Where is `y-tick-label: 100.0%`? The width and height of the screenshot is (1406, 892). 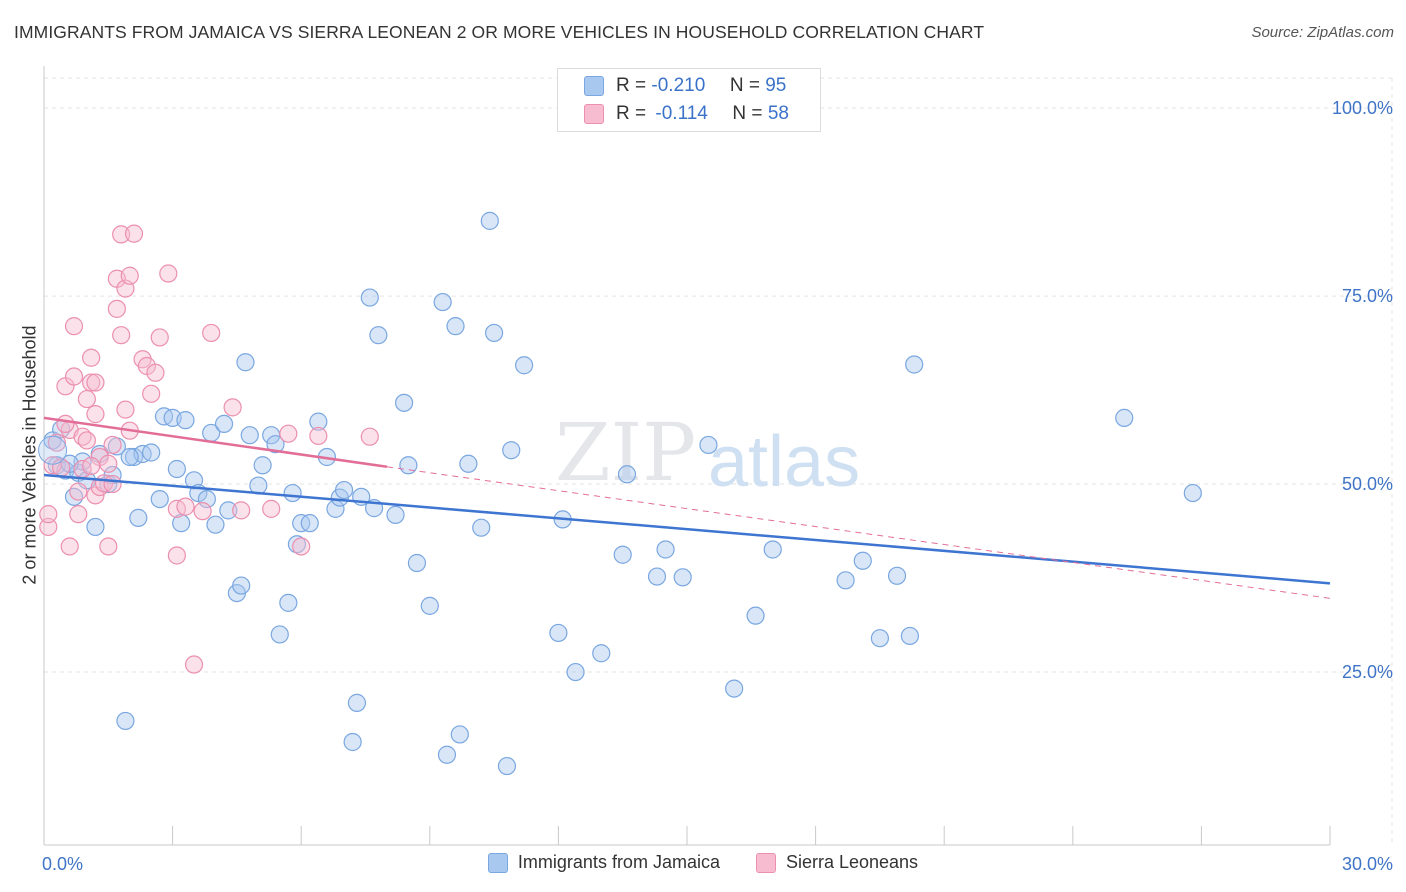 y-tick-label: 100.0% is located at coordinates (1362, 108).